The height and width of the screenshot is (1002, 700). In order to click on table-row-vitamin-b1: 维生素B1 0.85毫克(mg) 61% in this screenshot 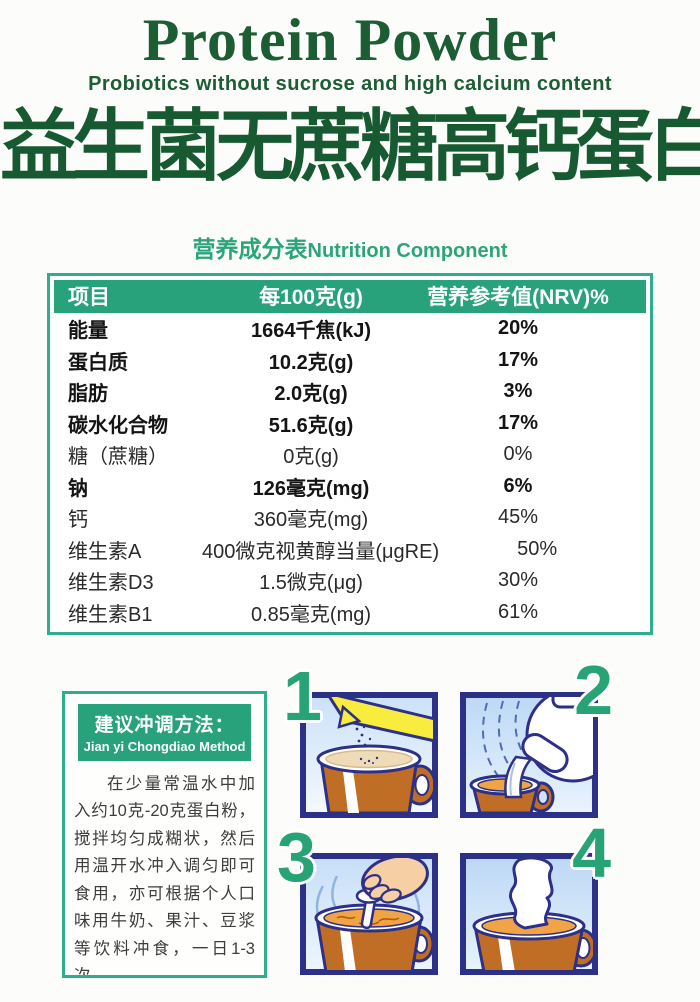, I will do `click(350, 612)`.